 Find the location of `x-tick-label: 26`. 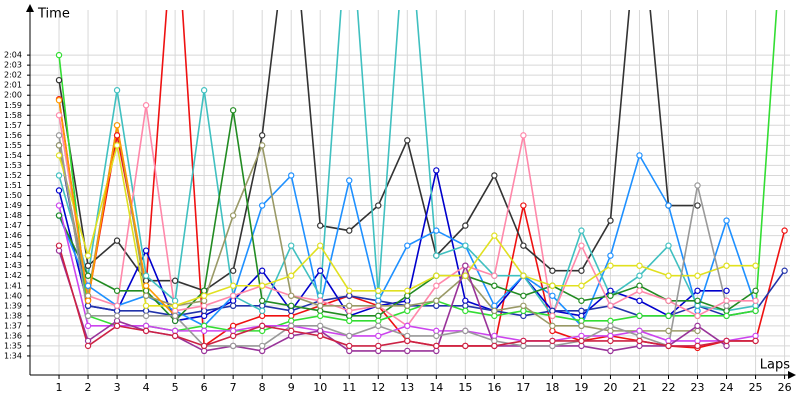

x-tick-label: 26 is located at coordinates (785, 387).